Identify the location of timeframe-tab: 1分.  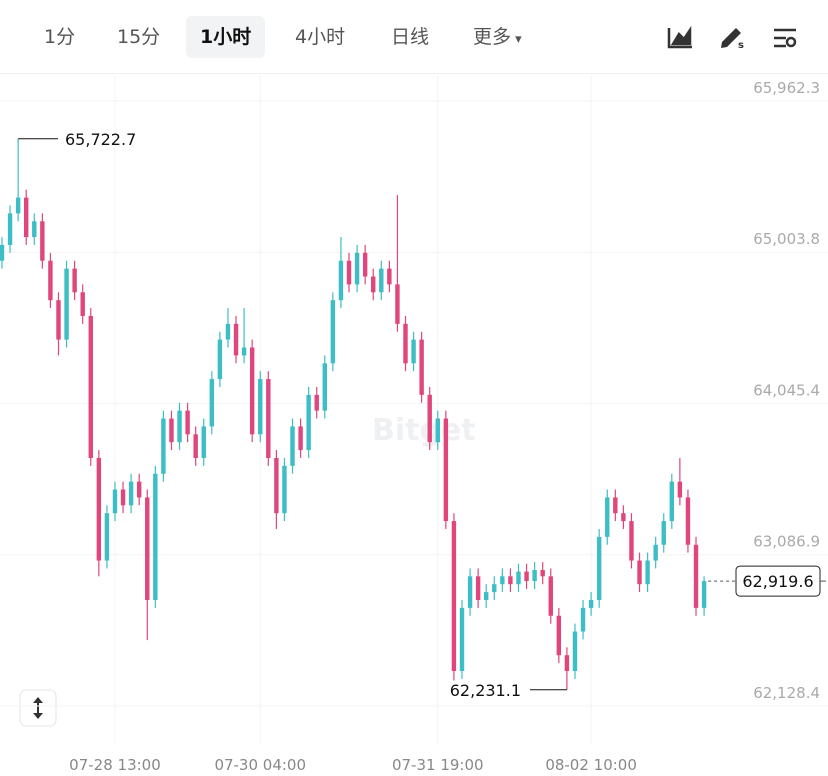
(59, 37).